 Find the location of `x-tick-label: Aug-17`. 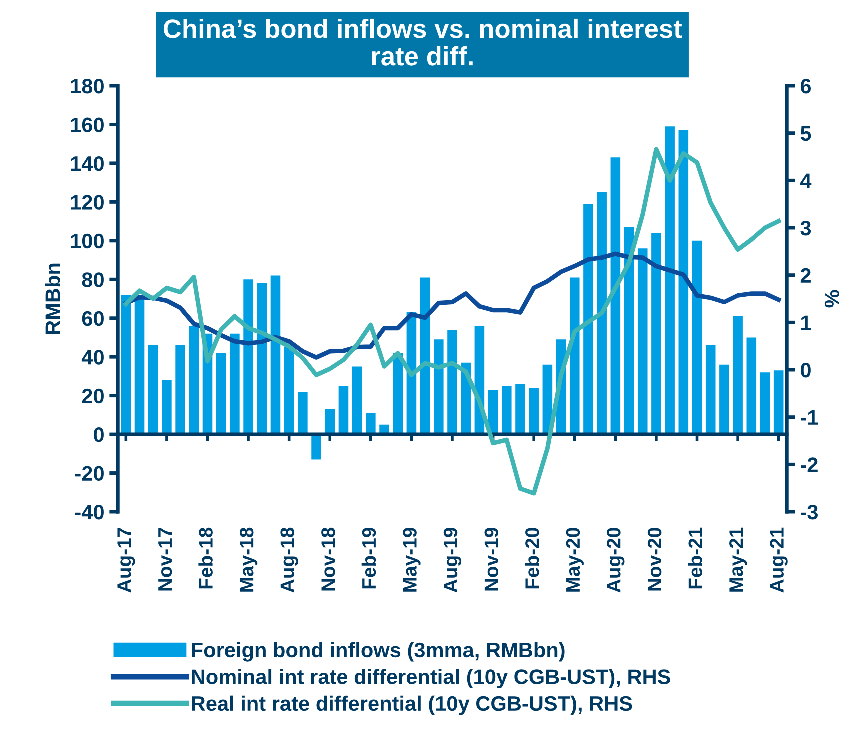

x-tick-label: Aug-17 is located at coordinates (127, 560).